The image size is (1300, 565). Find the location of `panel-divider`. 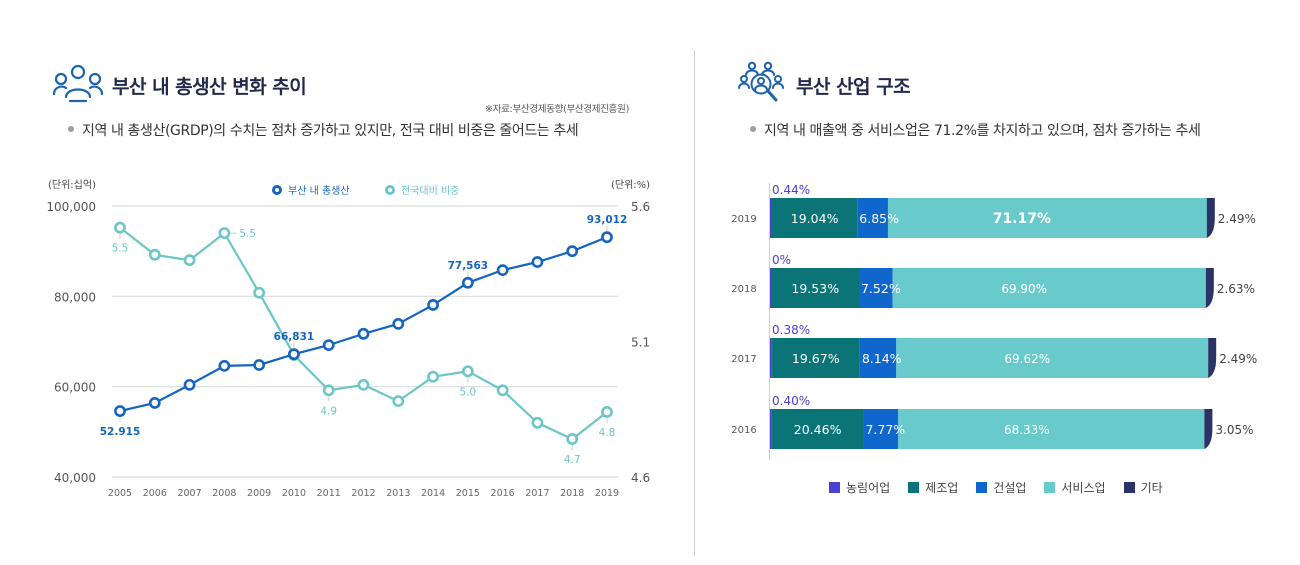

panel-divider is located at coordinates (694, 303).